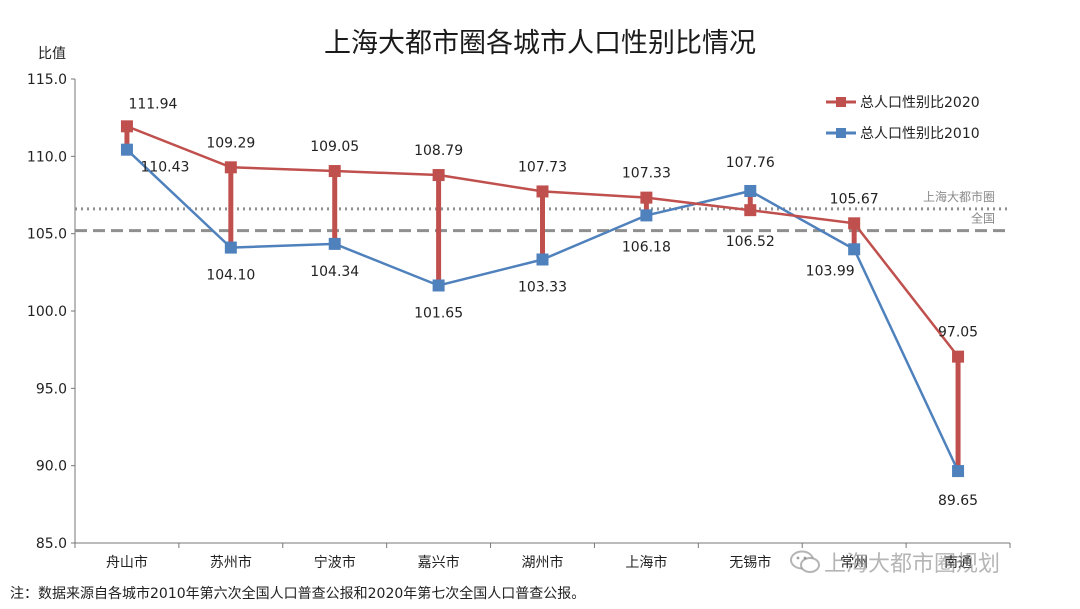  Describe the element at coordinates (230, 276) in the screenshot. I see `data-label-2010: 104.10` at that location.